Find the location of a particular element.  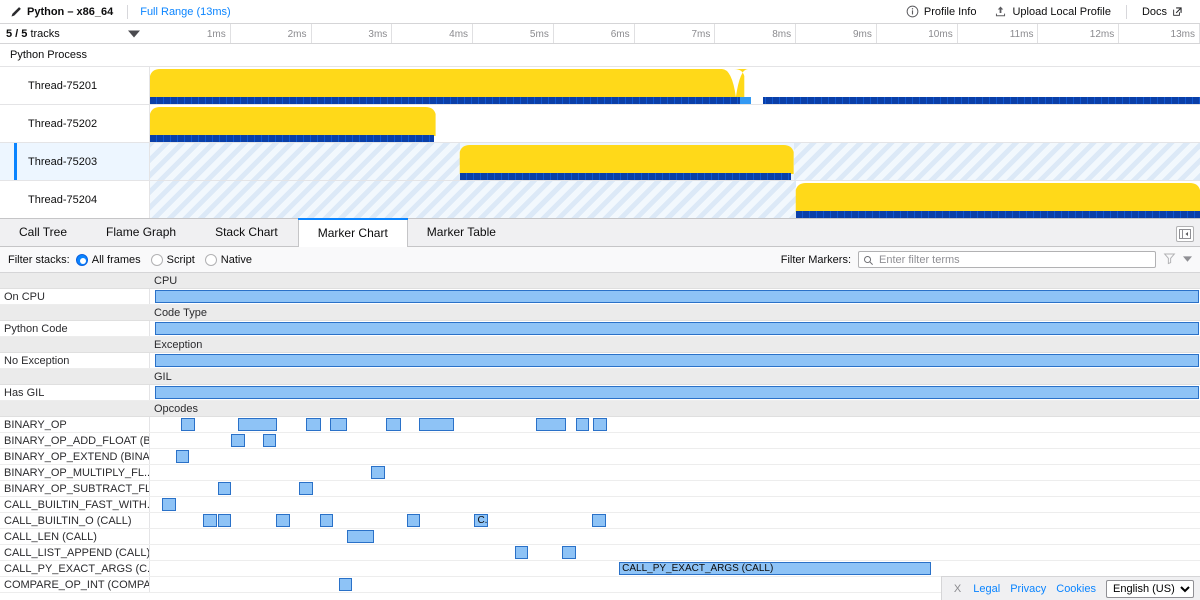

timeline-track: Thread-75203 is located at coordinates (600, 161).